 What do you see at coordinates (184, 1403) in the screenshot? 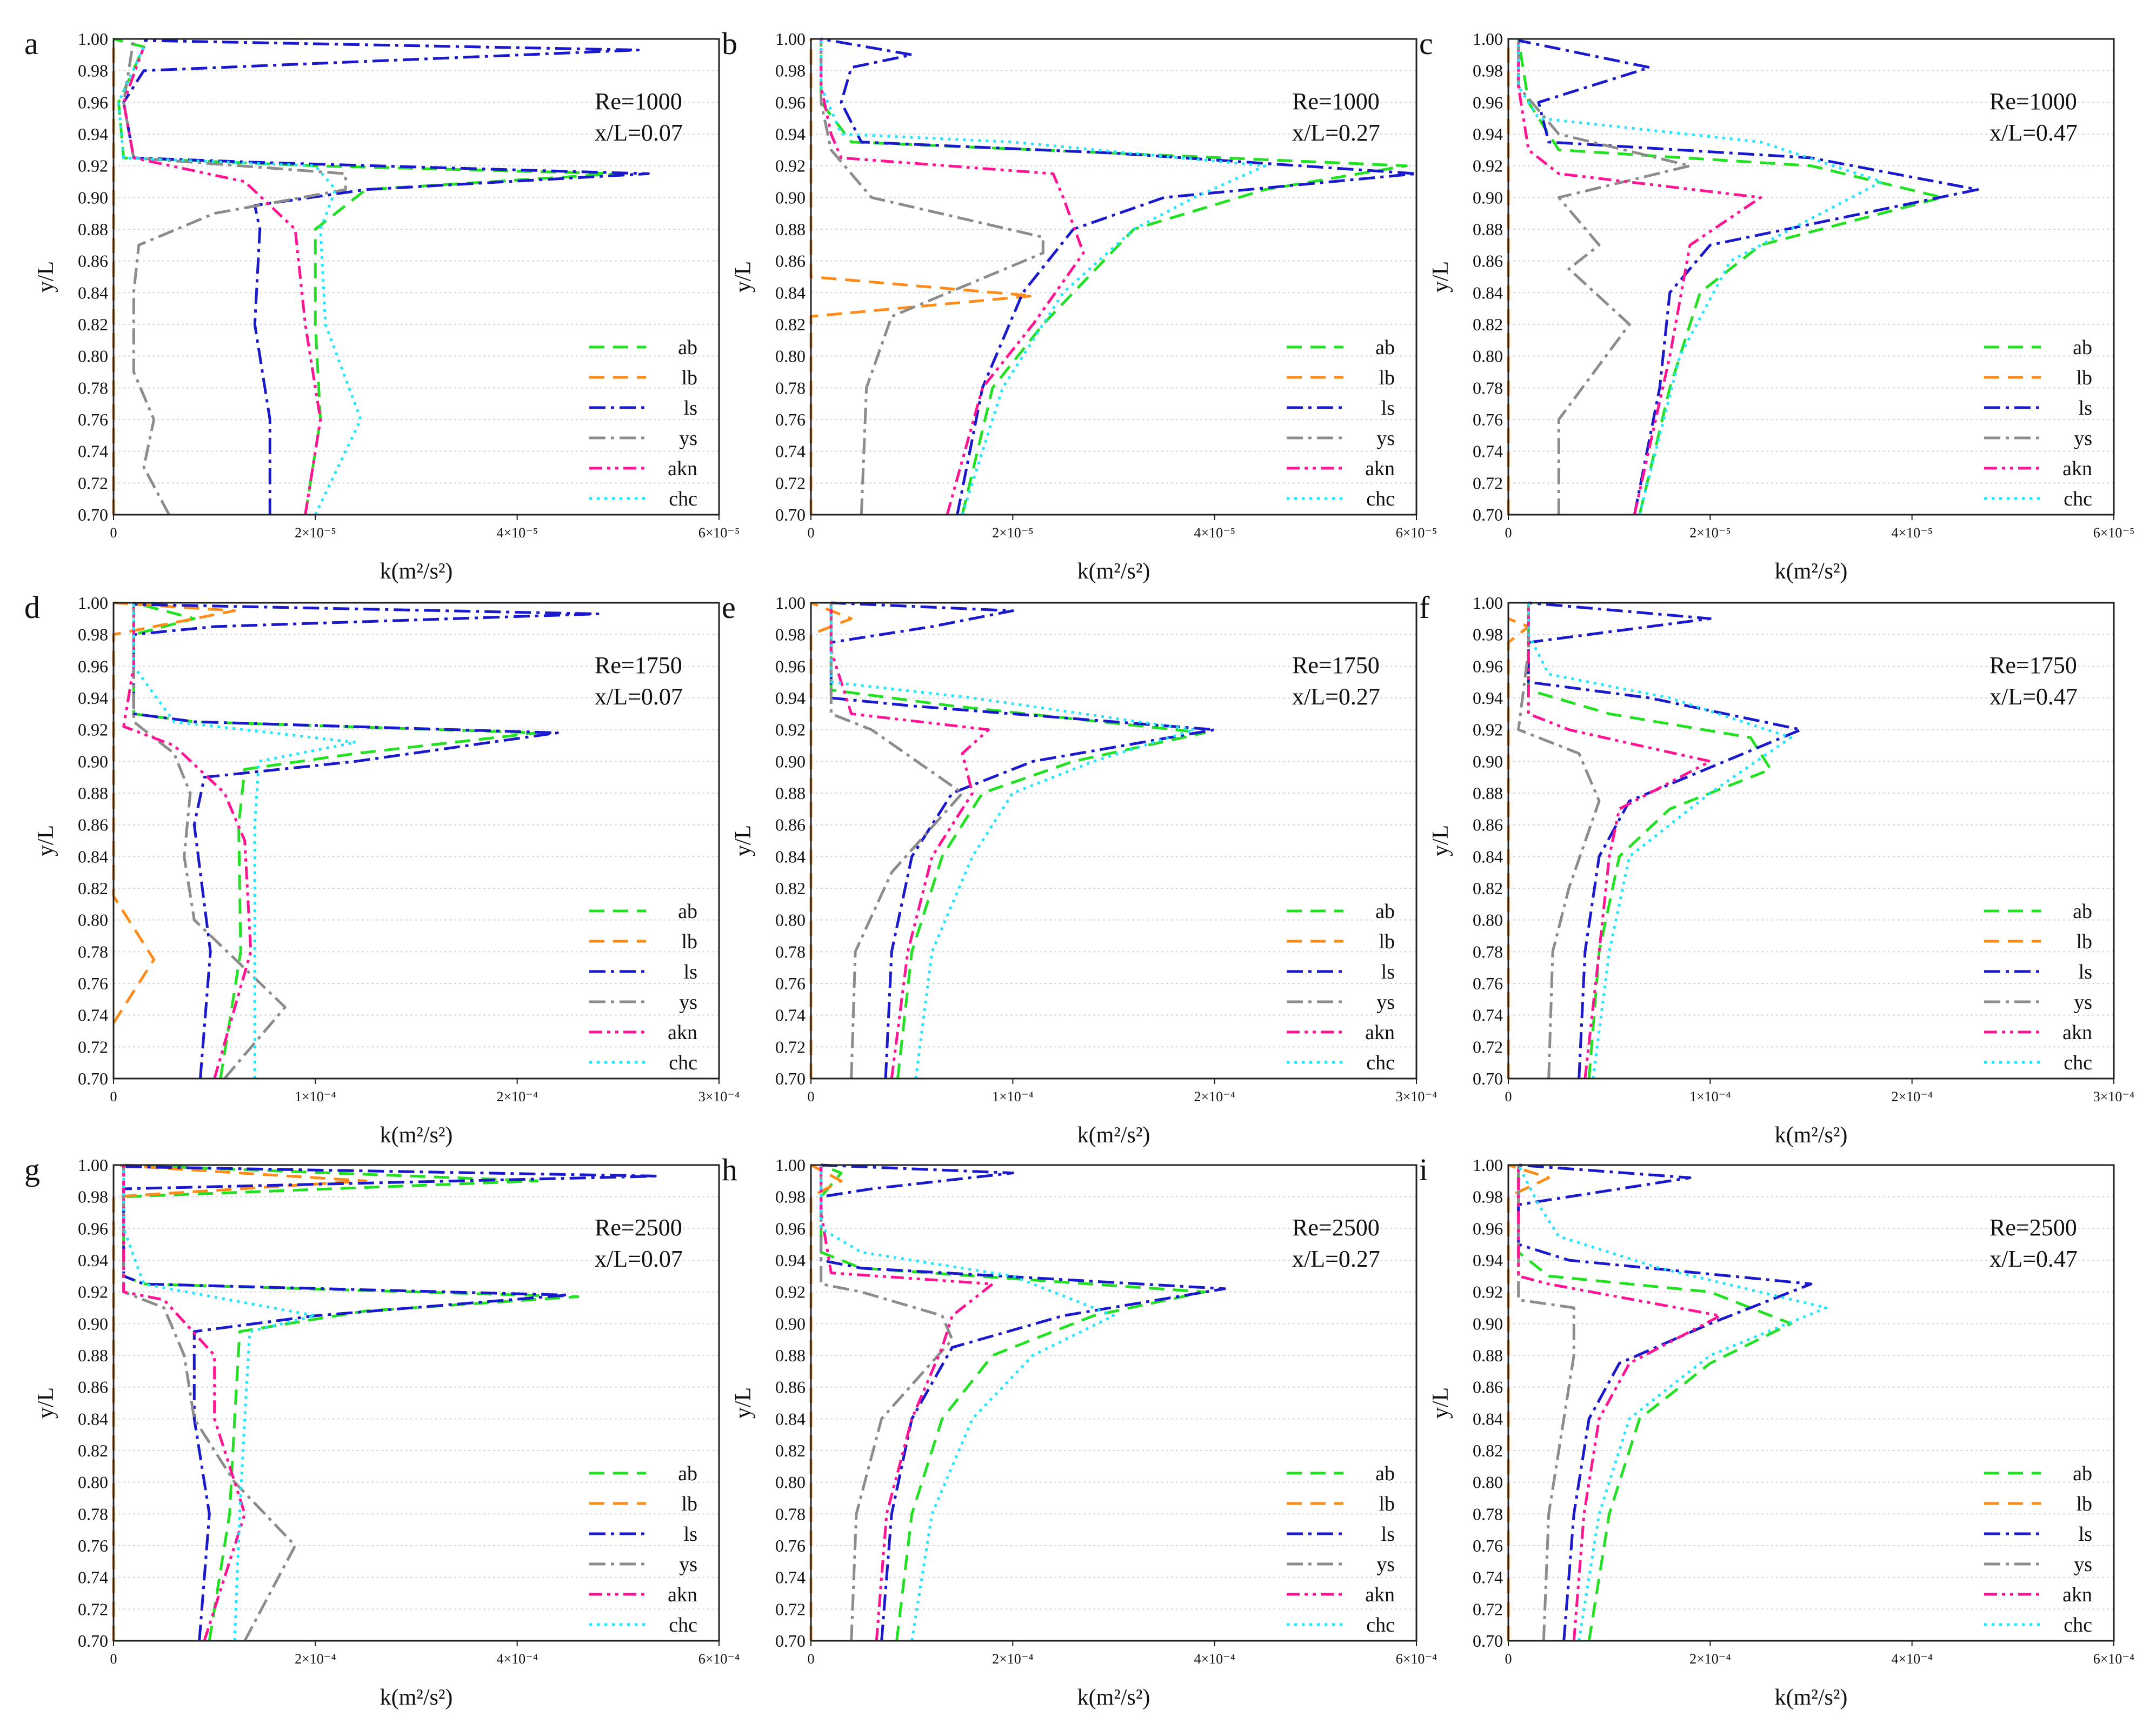
I see `series-line-akn` at bounding box center [184, 1403].